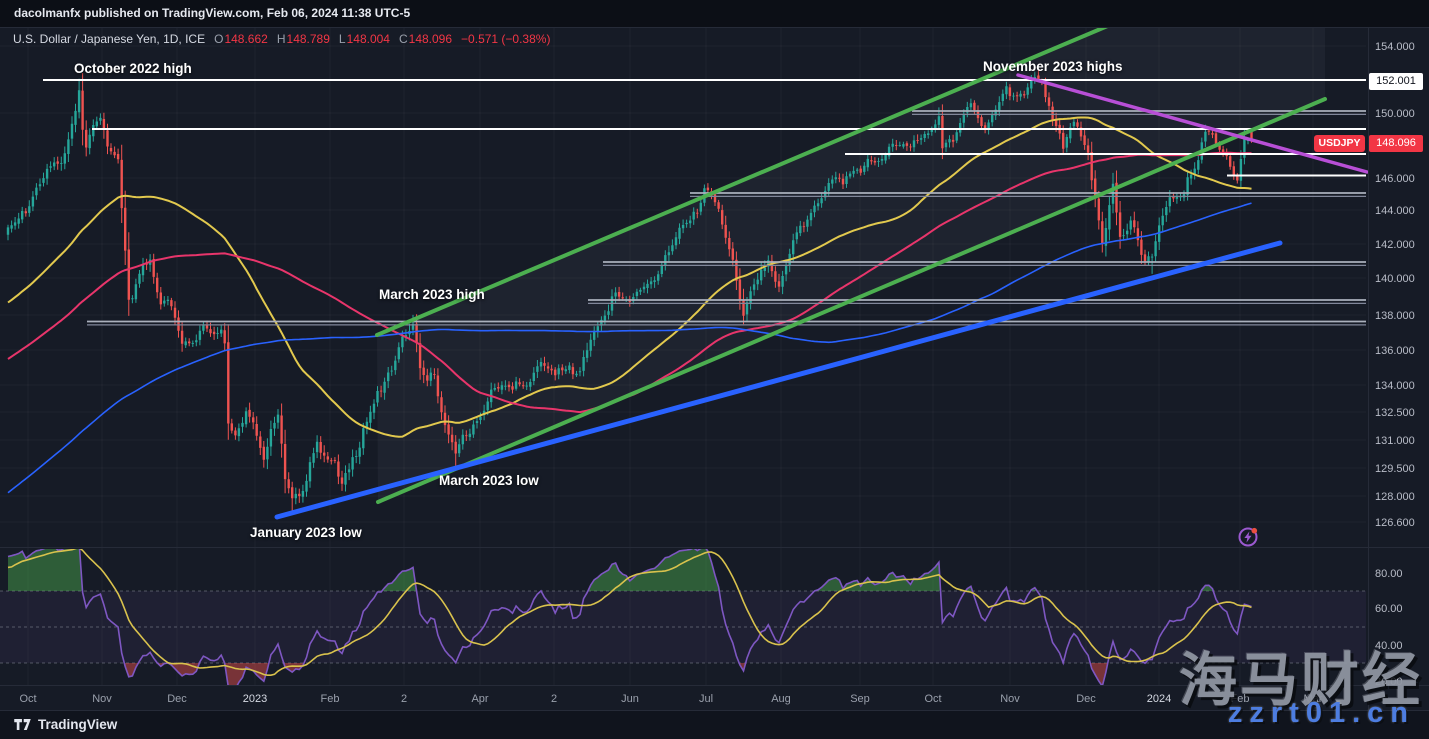  What do you see at coordinates (1395, 469) in the screenshot?
I see `price-tick: 129.500` at bounding box center [1395, 469].